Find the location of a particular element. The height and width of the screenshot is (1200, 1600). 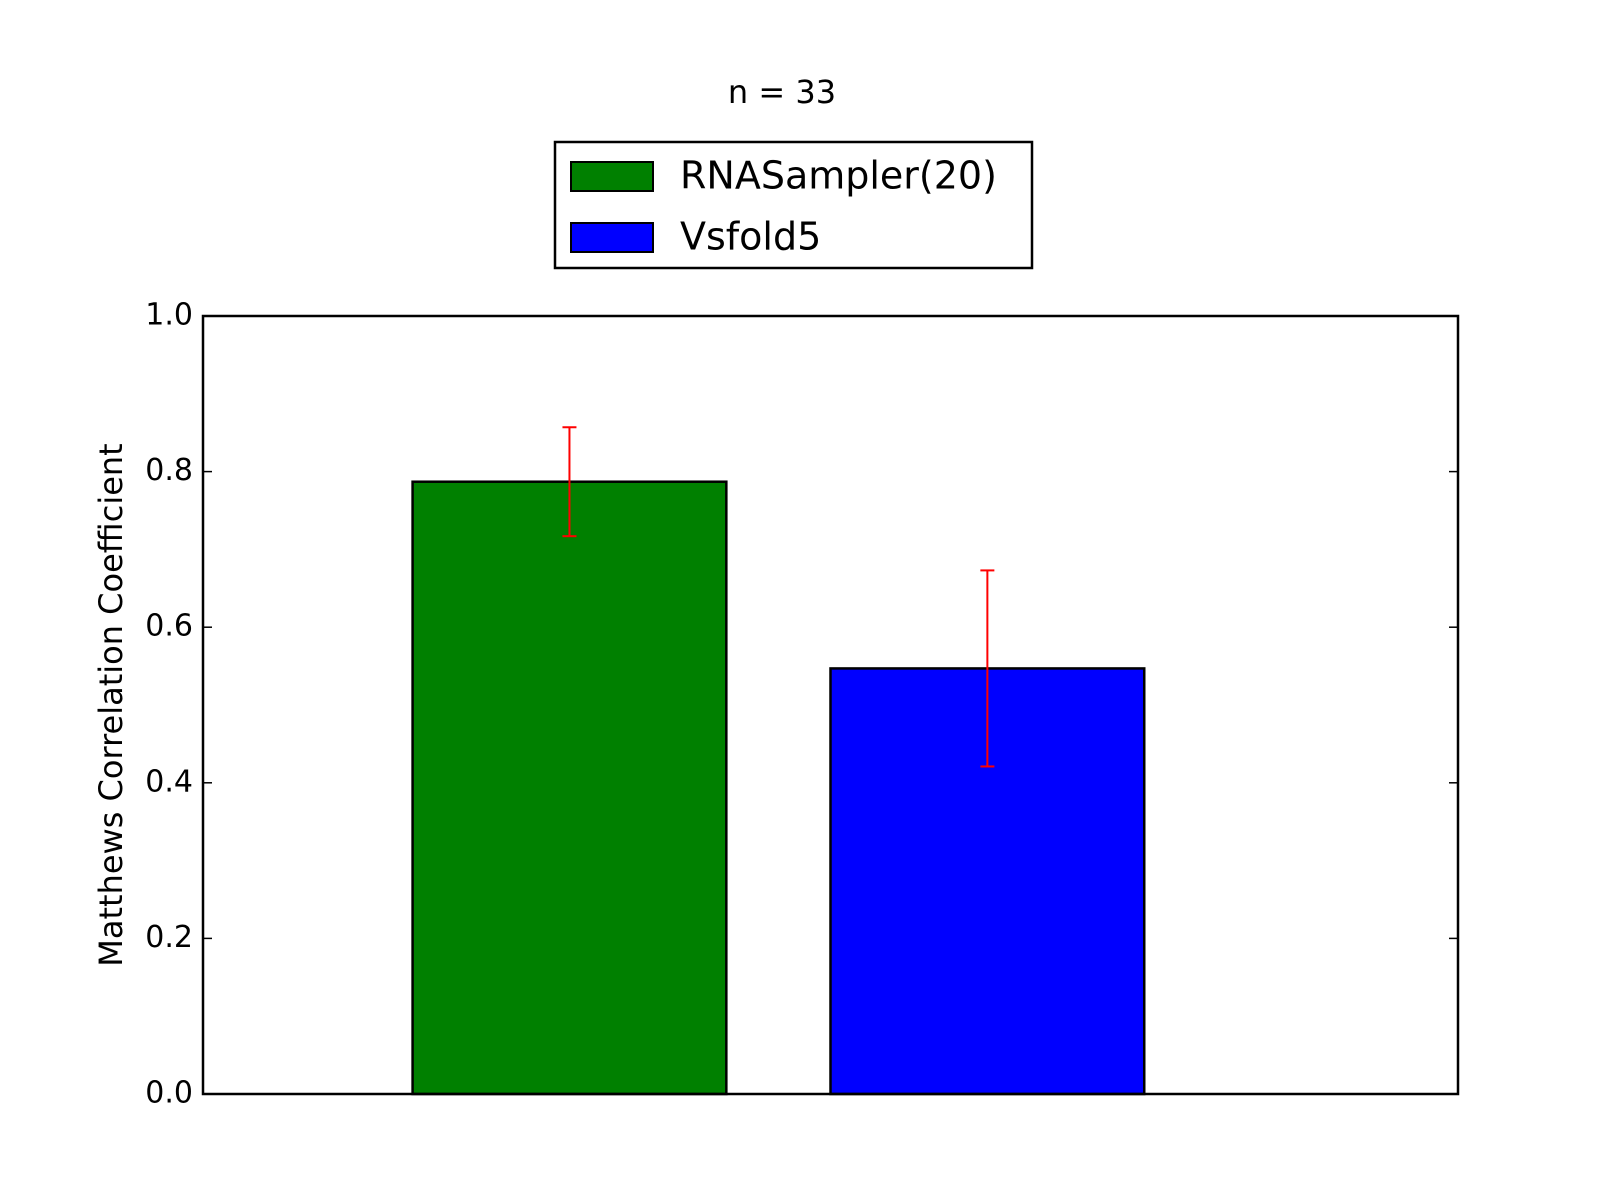

chart-title: n = 33 is located at coordinates (782, 92).